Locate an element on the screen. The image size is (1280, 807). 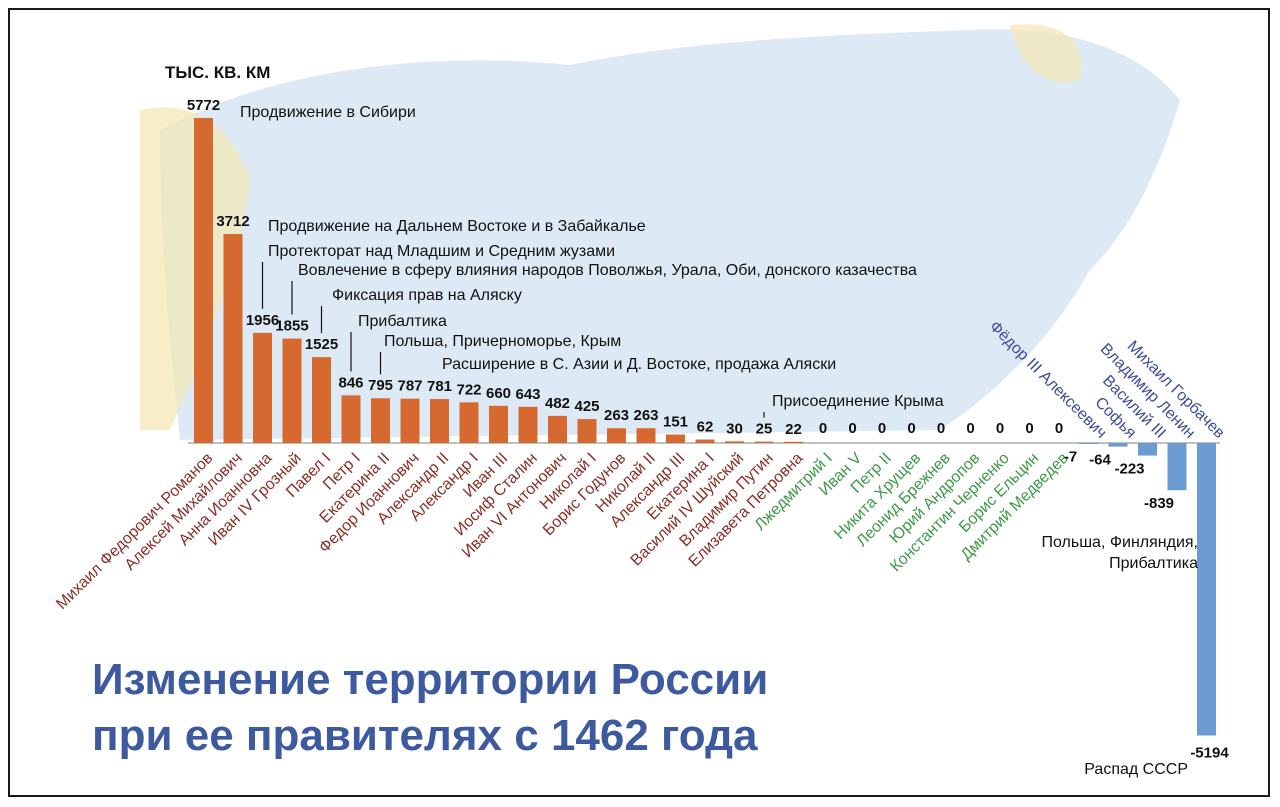
value-label: 722 is located at coordinates (468, 389).